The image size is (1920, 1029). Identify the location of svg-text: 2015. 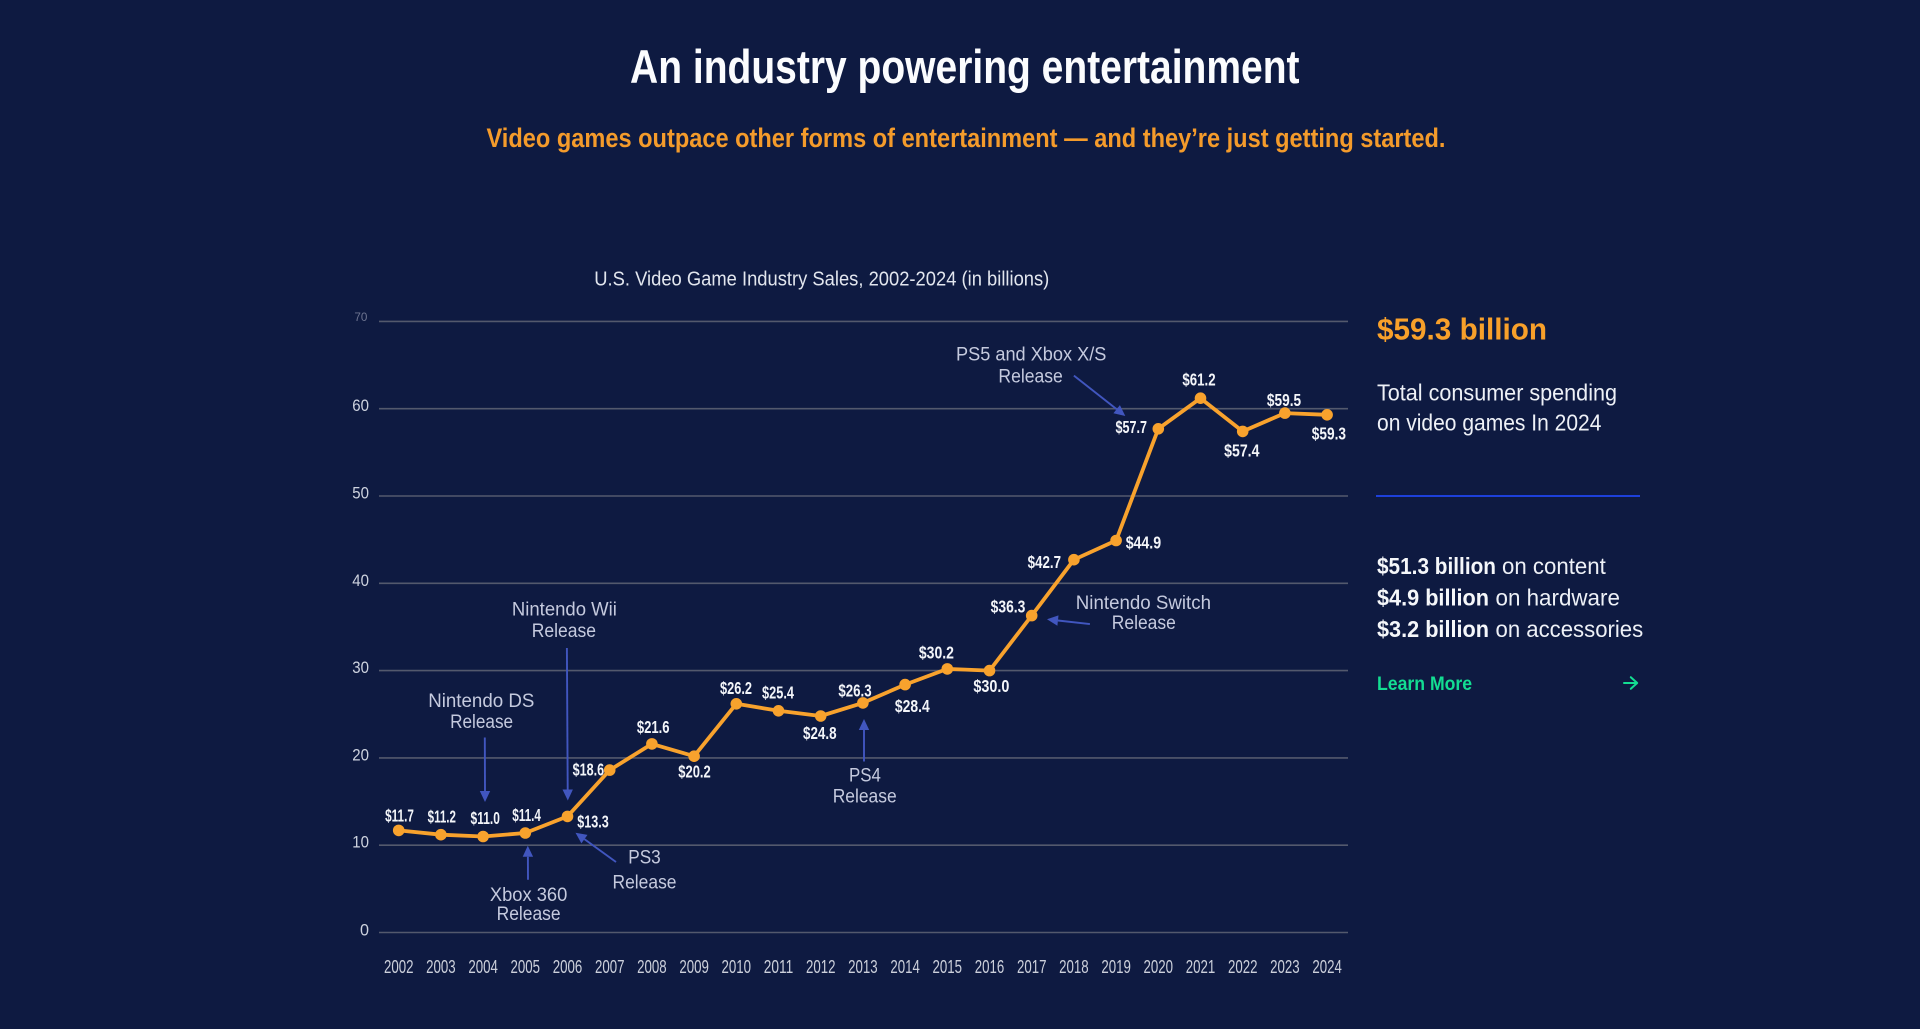
(948, 967).